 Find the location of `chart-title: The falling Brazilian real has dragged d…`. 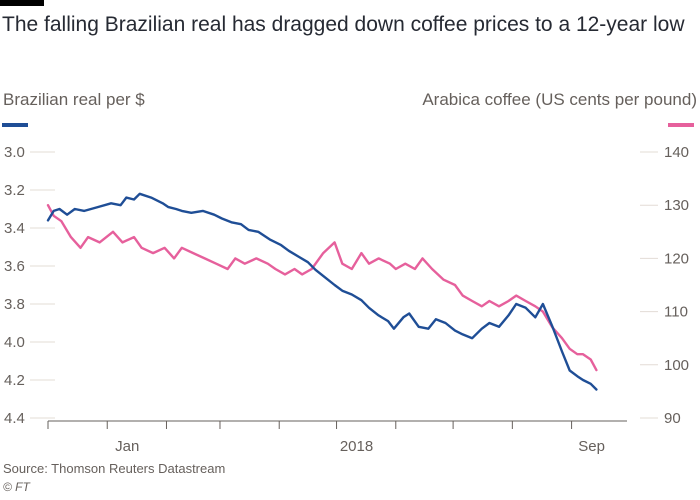

chart-title: The falling Brazilian real has dragged d… is located at coordinates (343, 24).